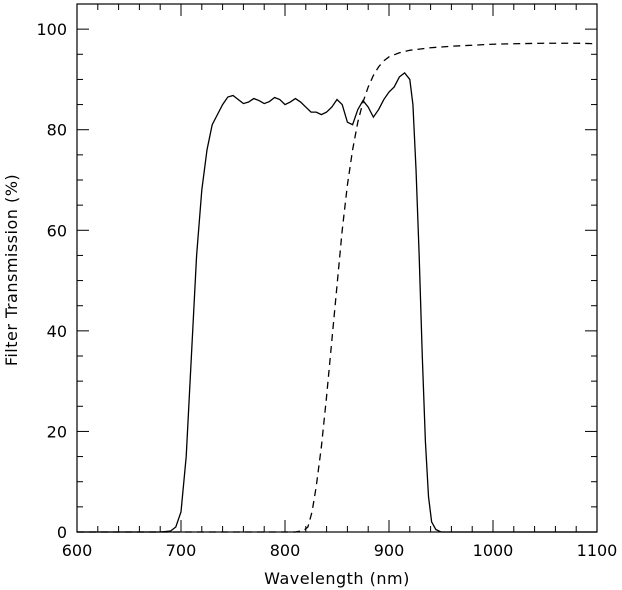  I want to click on x-tick-label: 700, so click(181, 550).